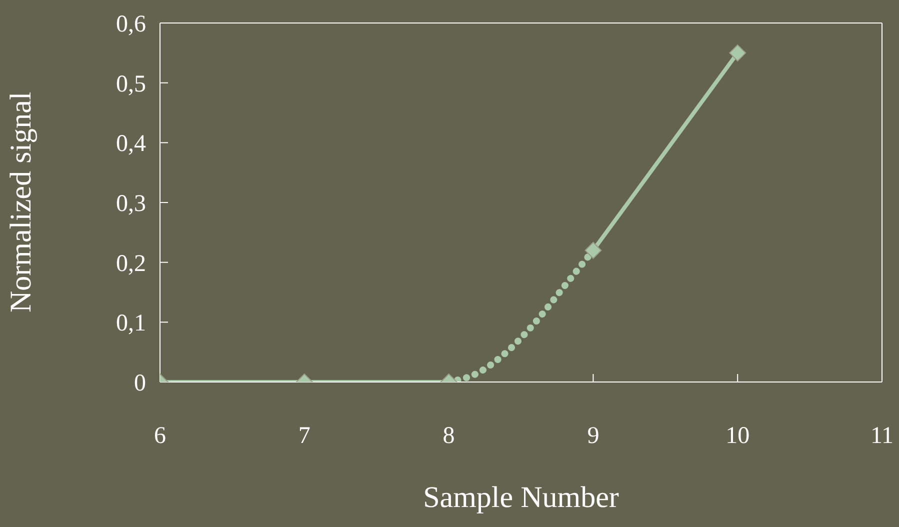 This screenshot has width=899, height=527. Describe the element at coordinates (131, 323) in the screenshot. I see `y-tick-label: 0,1` at that location.